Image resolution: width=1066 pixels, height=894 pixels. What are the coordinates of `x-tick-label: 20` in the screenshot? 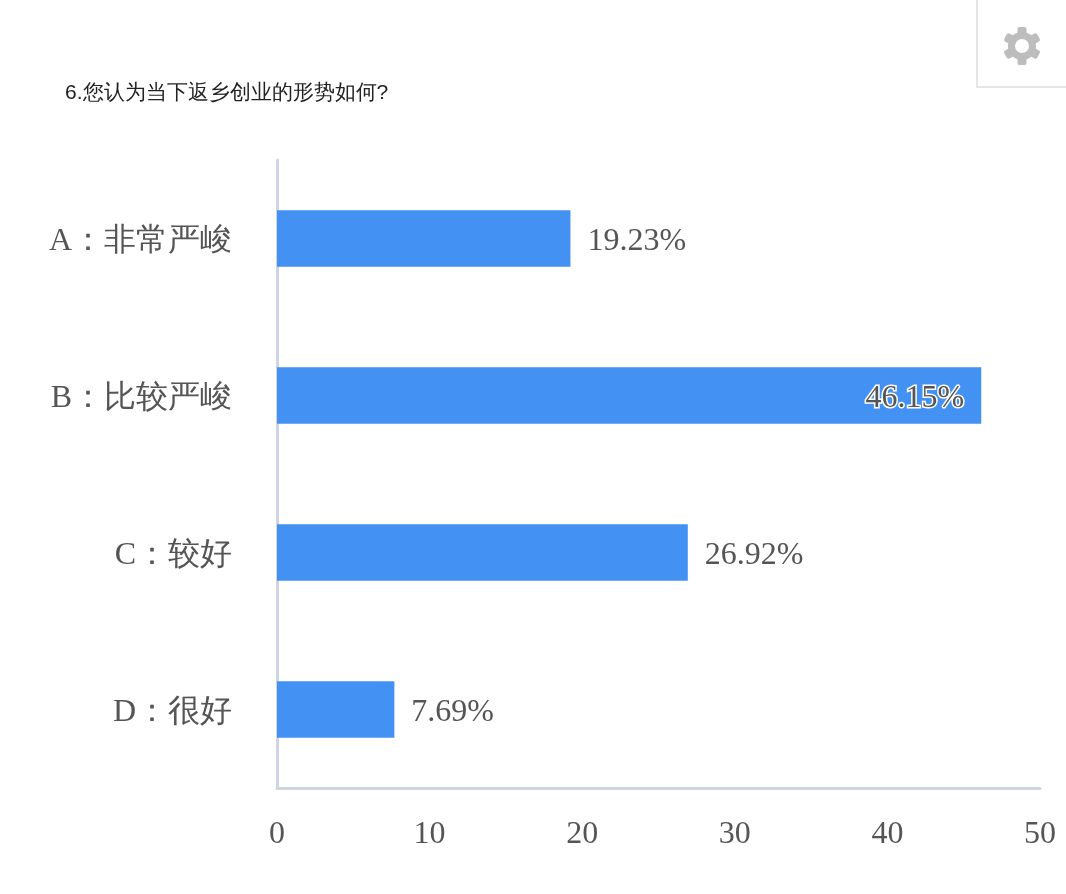 It's located at (582, 832).